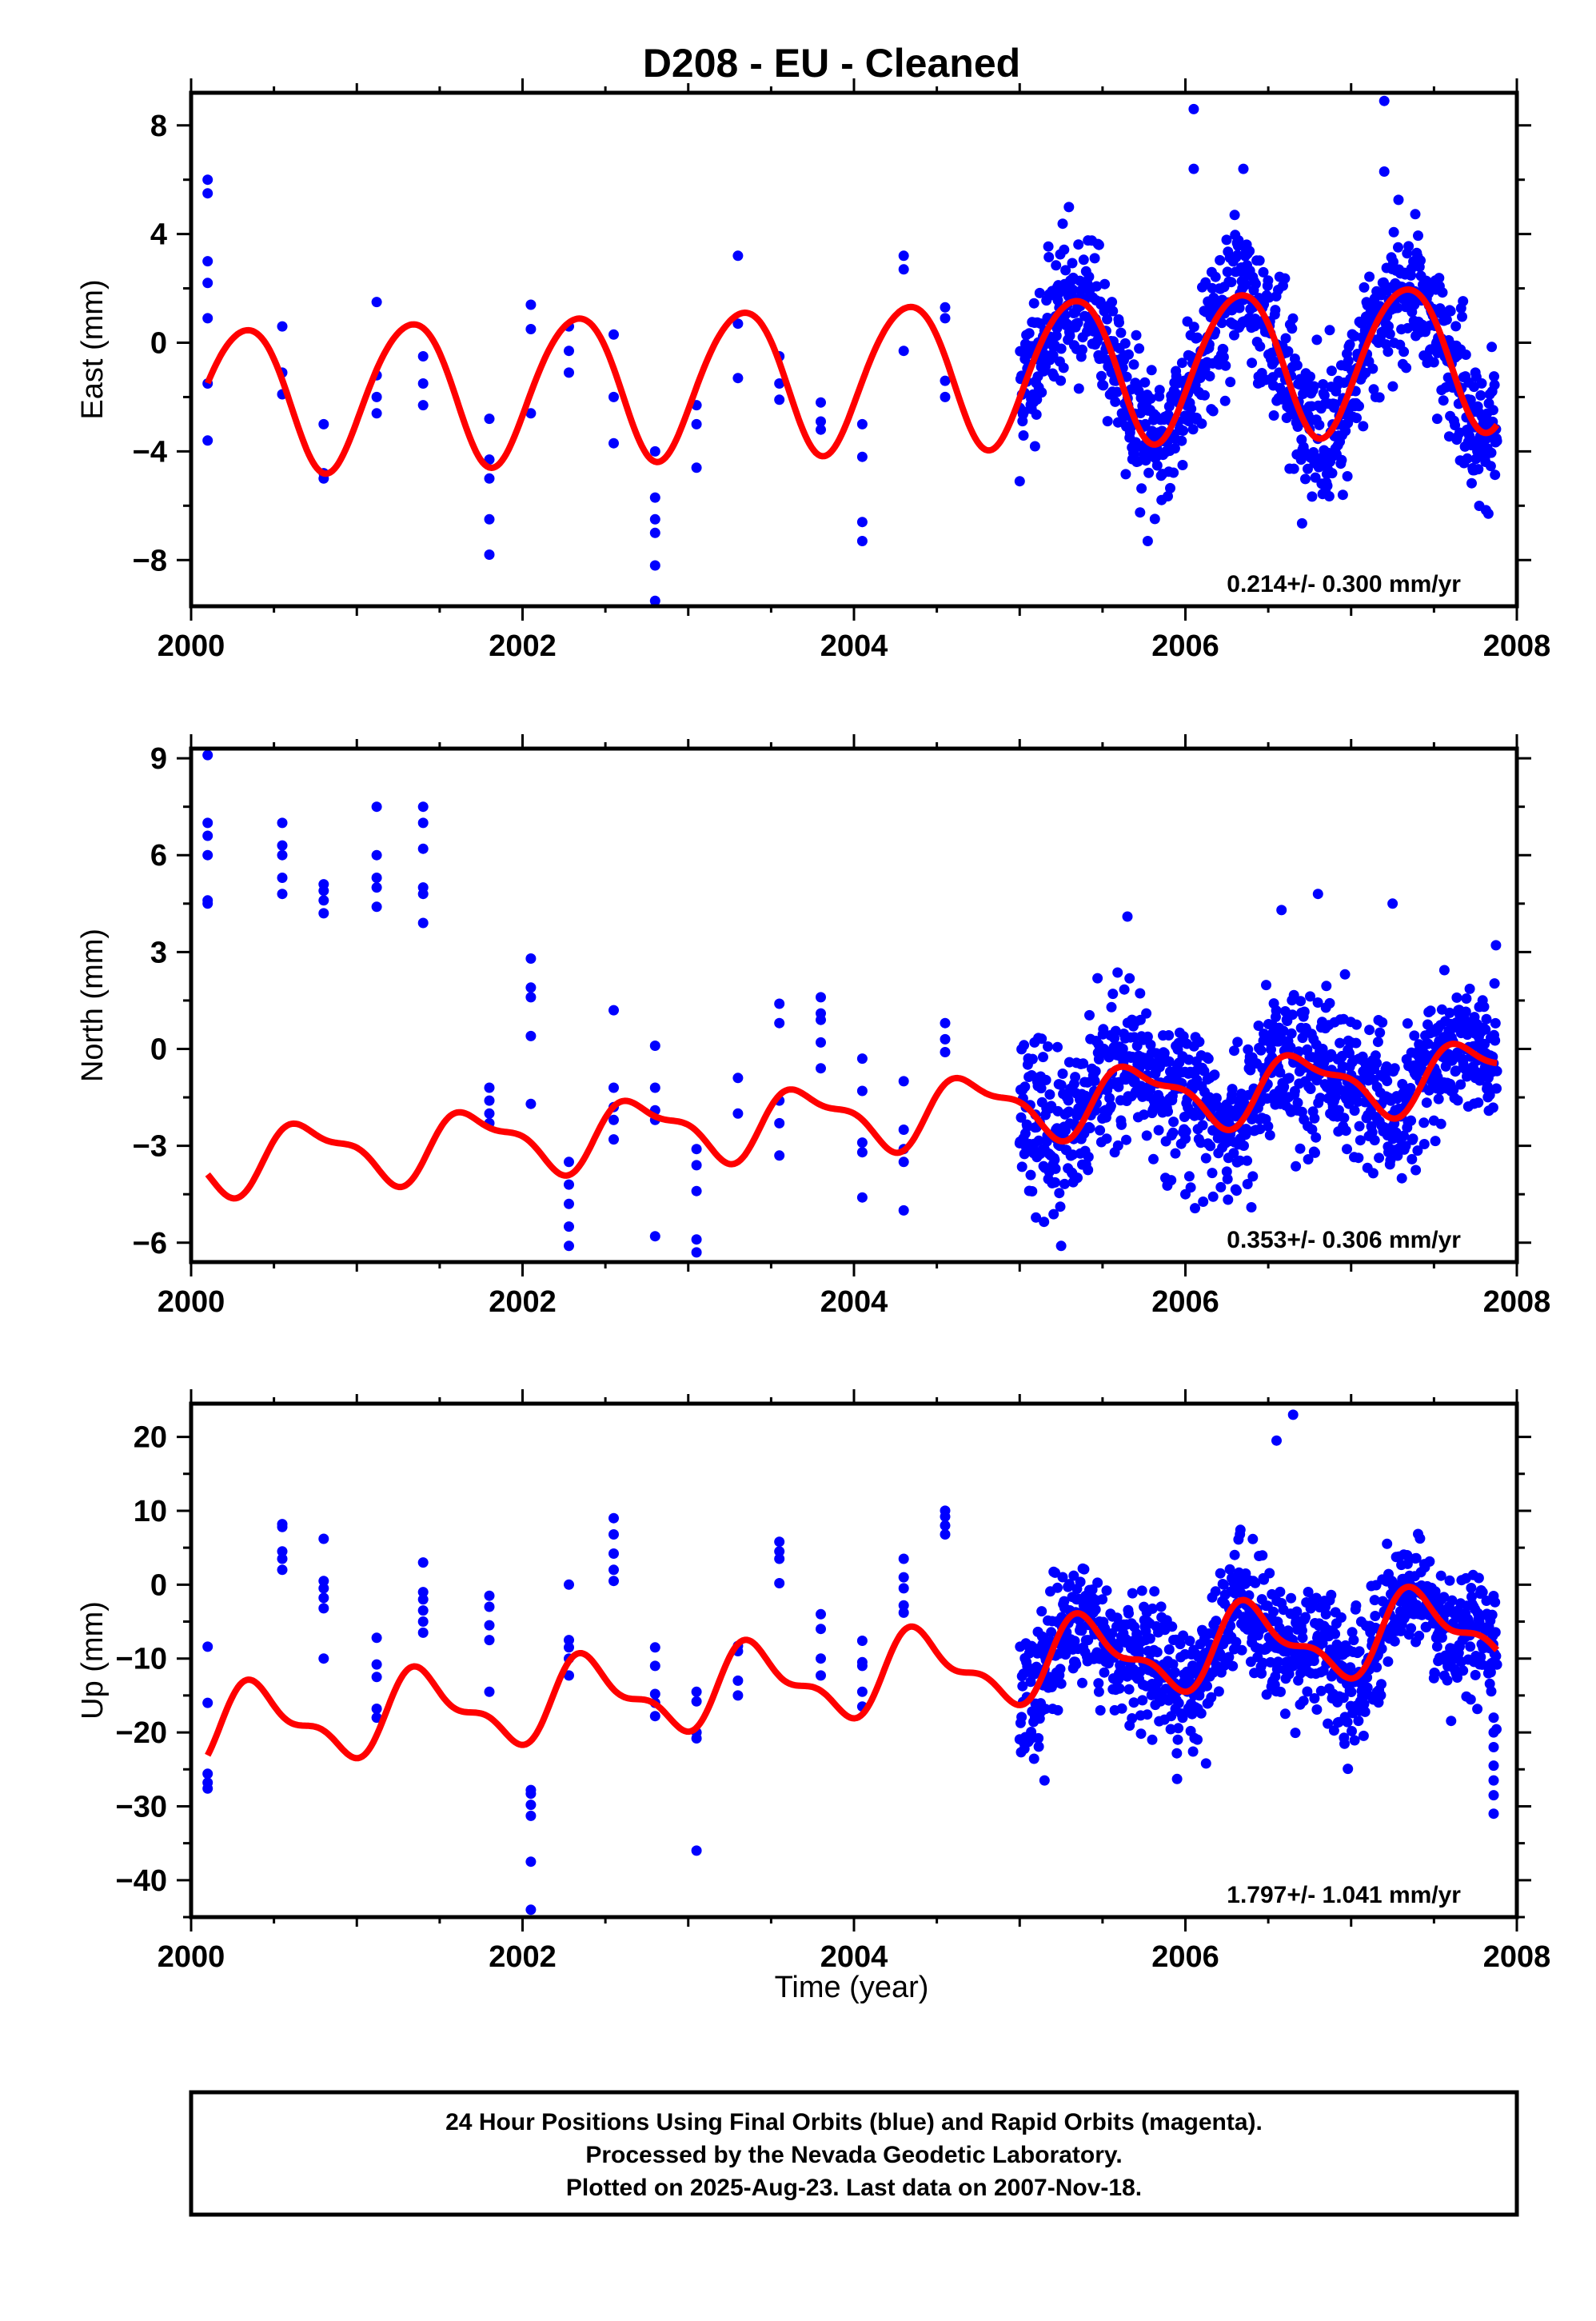 This screenshot has width=1596, height=2321. What do you see at coordinates (158, 235) in the screenshot?
I see `east-y-tick-label: 4` at bounding box center [158, 235].